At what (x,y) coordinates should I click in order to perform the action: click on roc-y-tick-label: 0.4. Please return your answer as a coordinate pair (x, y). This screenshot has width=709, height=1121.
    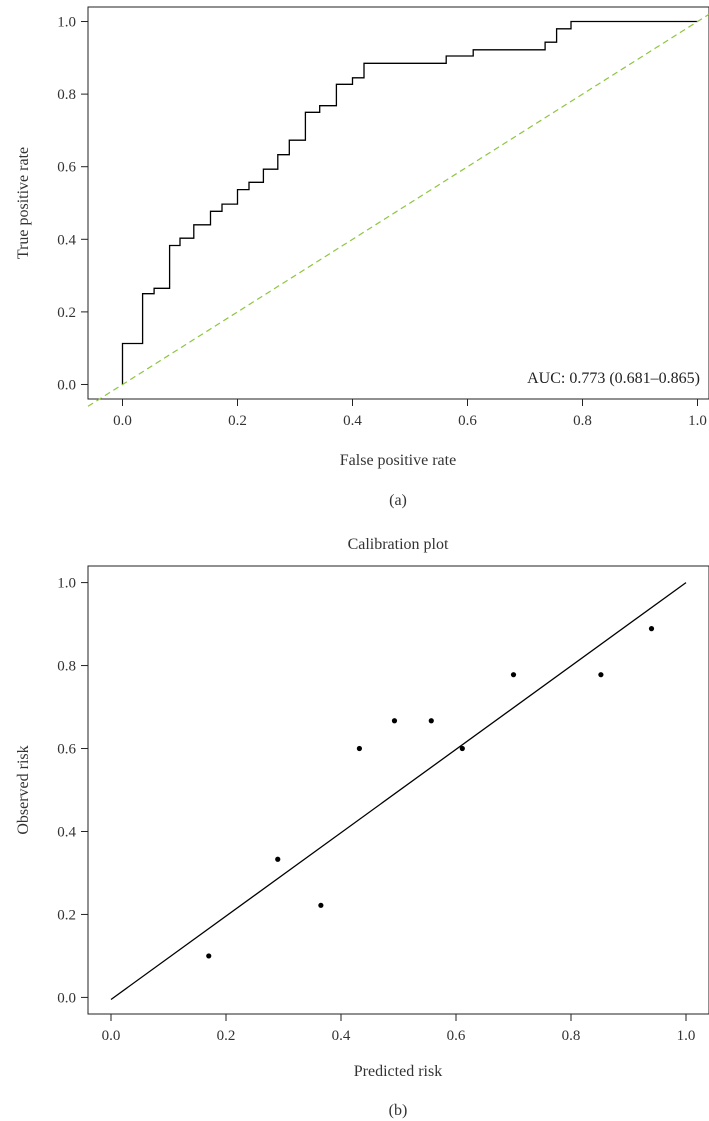
    Looking at the image, I should click on (66, 240).